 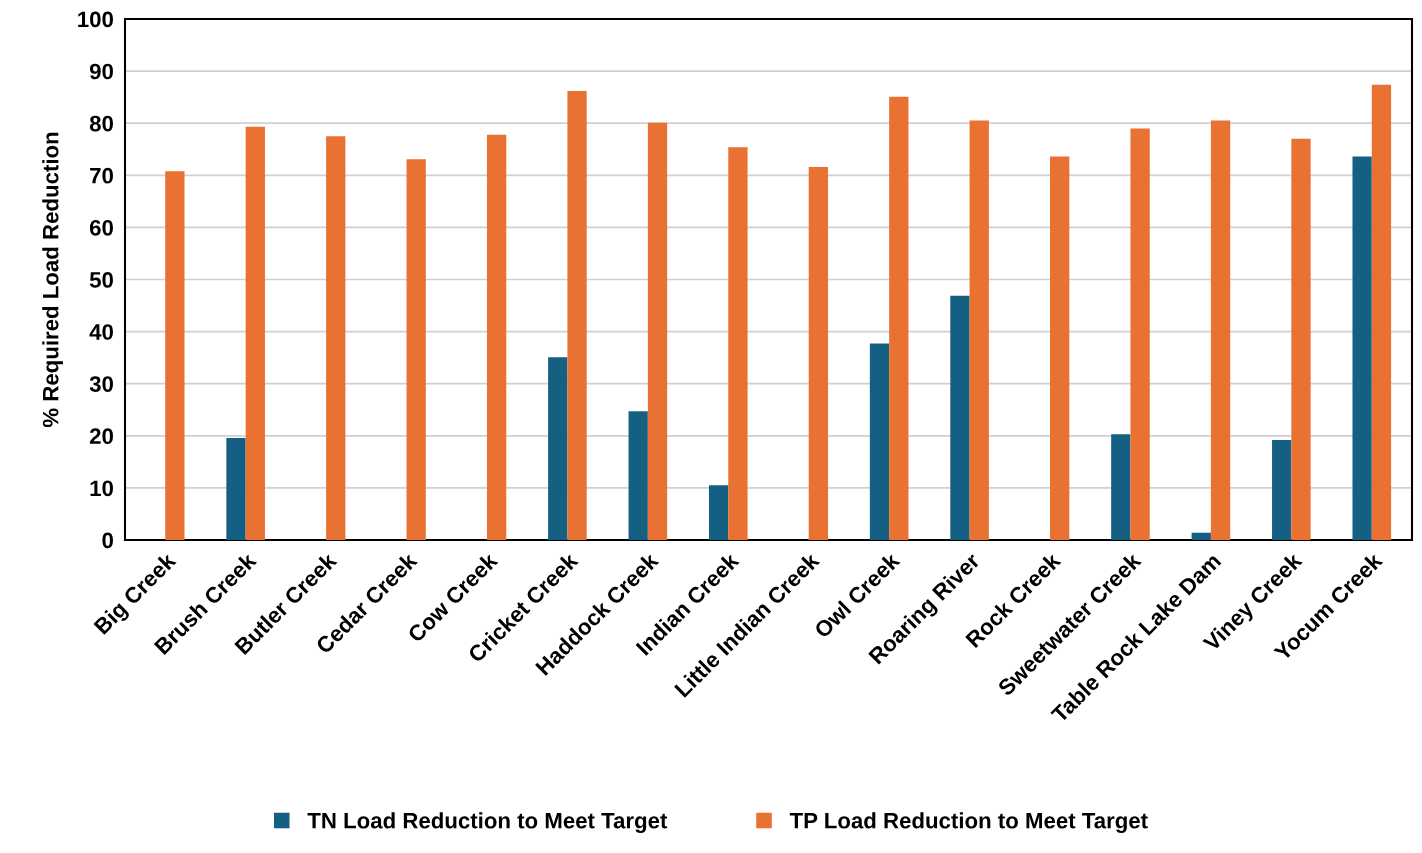 I want to click on y-tick-label: 40, so click(x=101, y=332).